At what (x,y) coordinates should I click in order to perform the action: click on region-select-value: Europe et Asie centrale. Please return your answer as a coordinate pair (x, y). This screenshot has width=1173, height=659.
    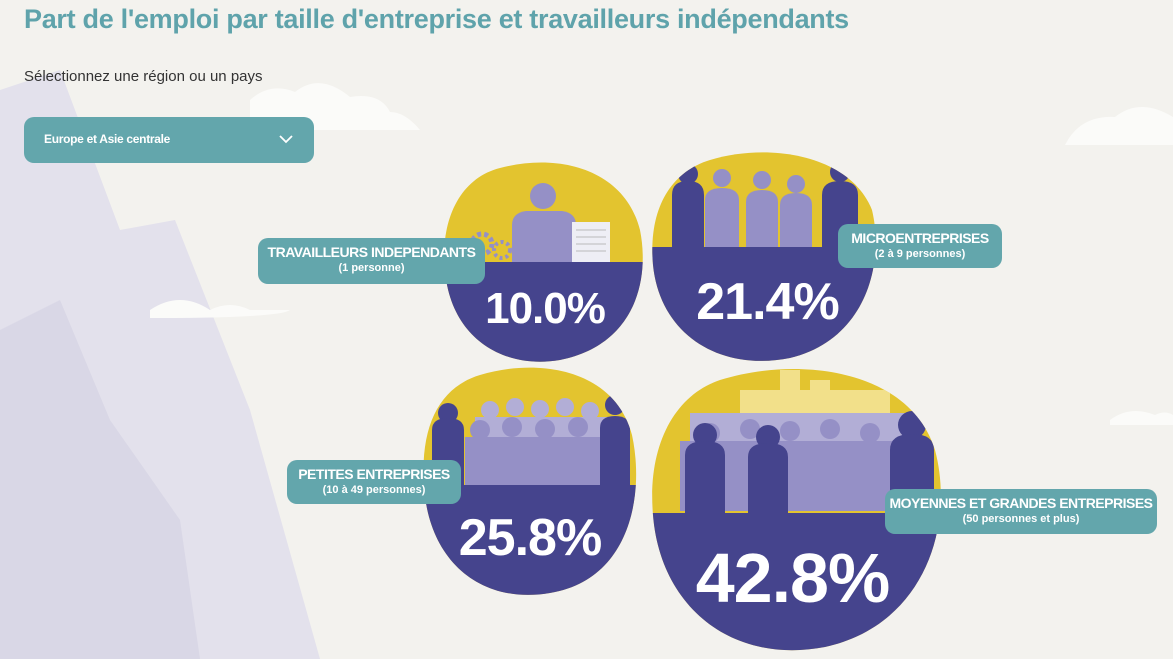
    Looking at the image, I should click on (107, 139).